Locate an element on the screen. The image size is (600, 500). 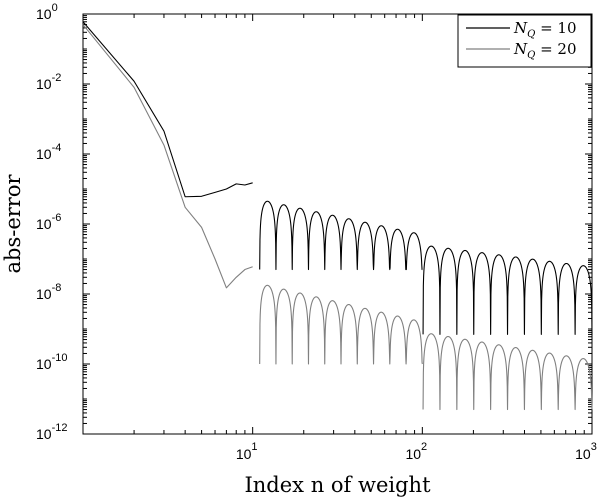
x-axis-label: Index n of weight is located at coordinates (337, 485).